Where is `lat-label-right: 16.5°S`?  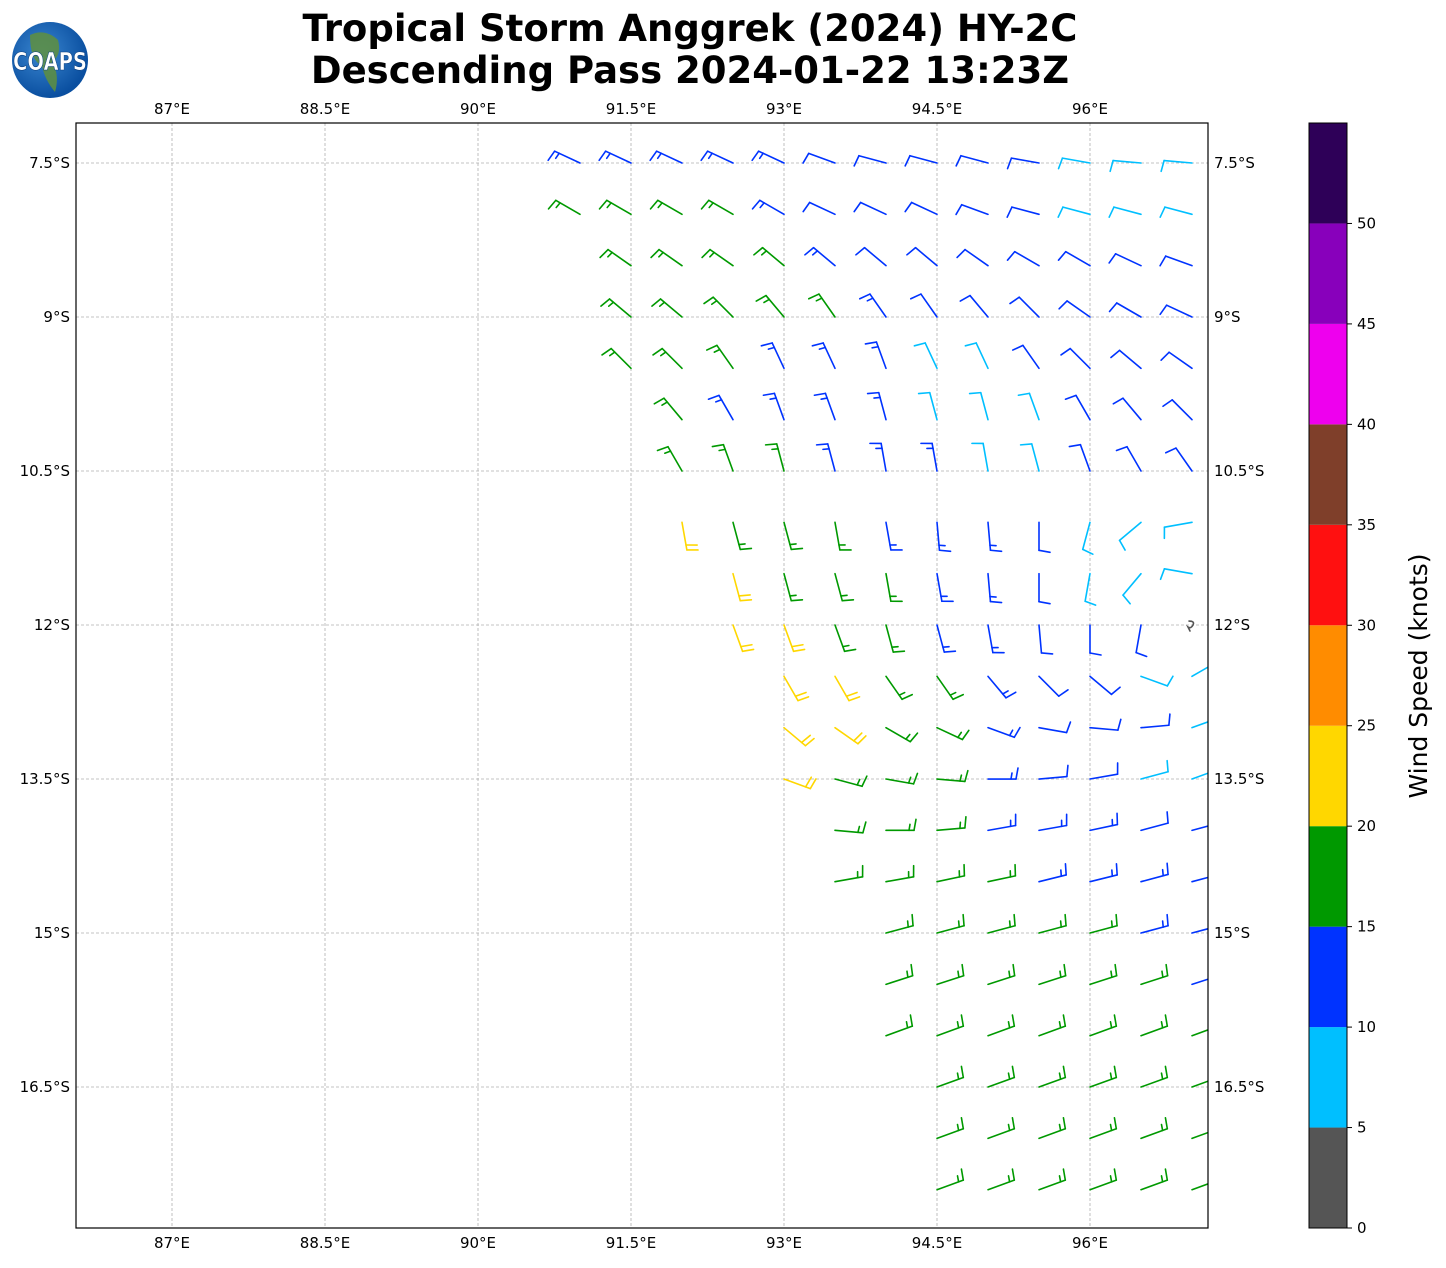
lat-label-right: 16.5°S is located at coordinates (1239, 1087).